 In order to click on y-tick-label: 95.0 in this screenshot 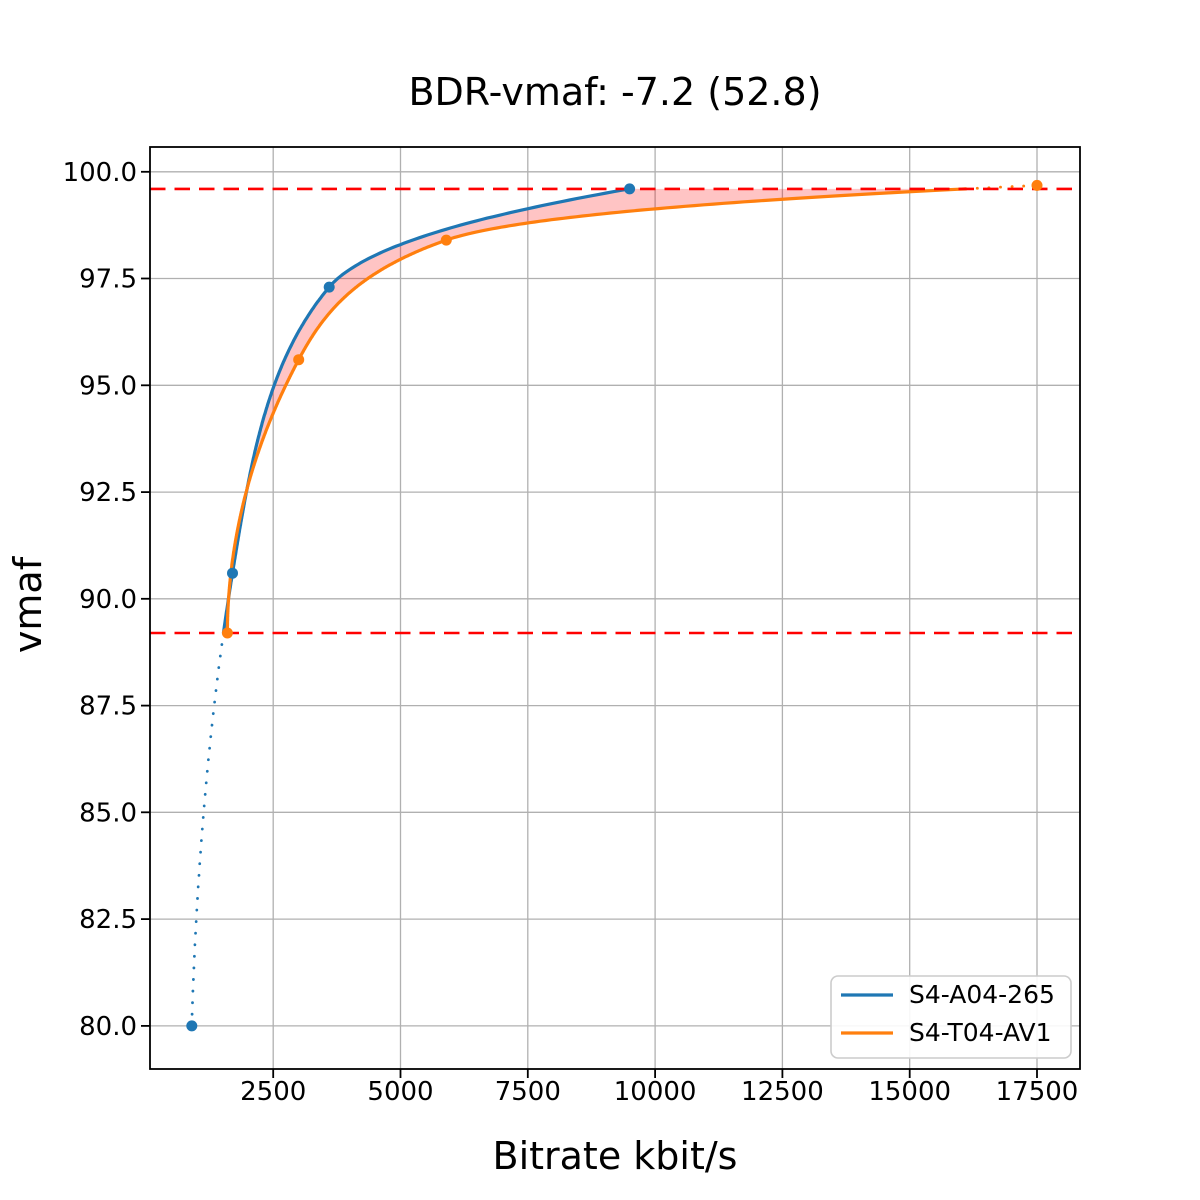, I will do `click(108, 386)`.